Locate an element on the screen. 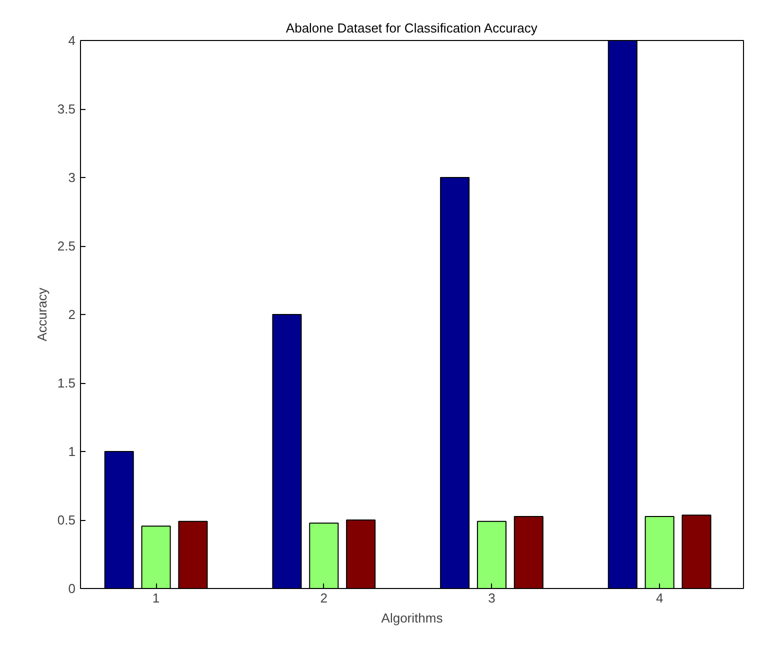  x-tick-label: 4 is located at coordinates (660, 598).